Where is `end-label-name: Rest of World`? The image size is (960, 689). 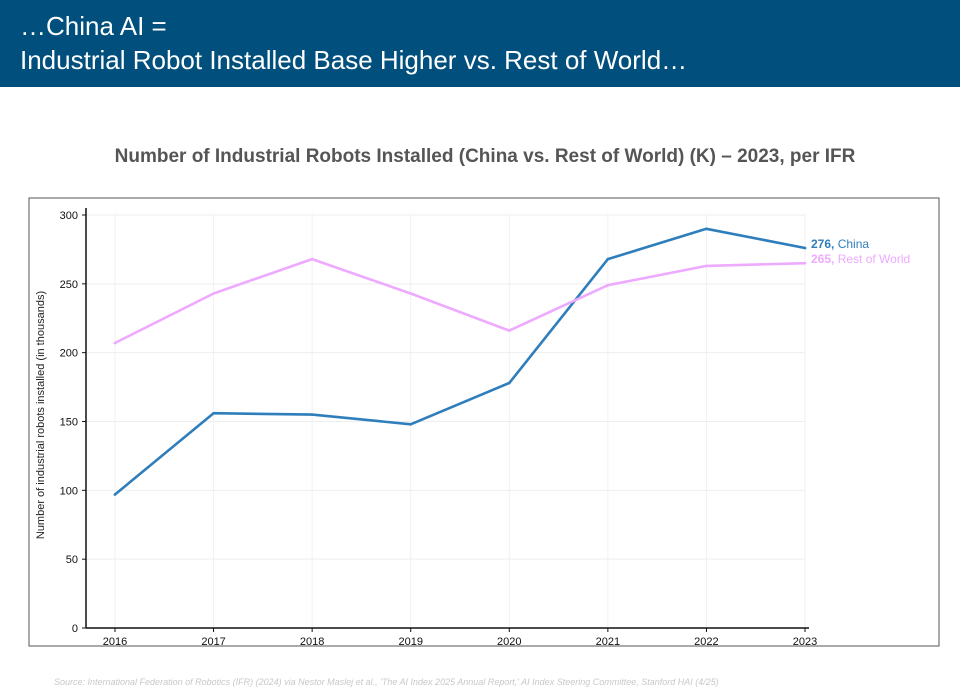
end-label-name: Rest of World is located at coordinates (872, 259).